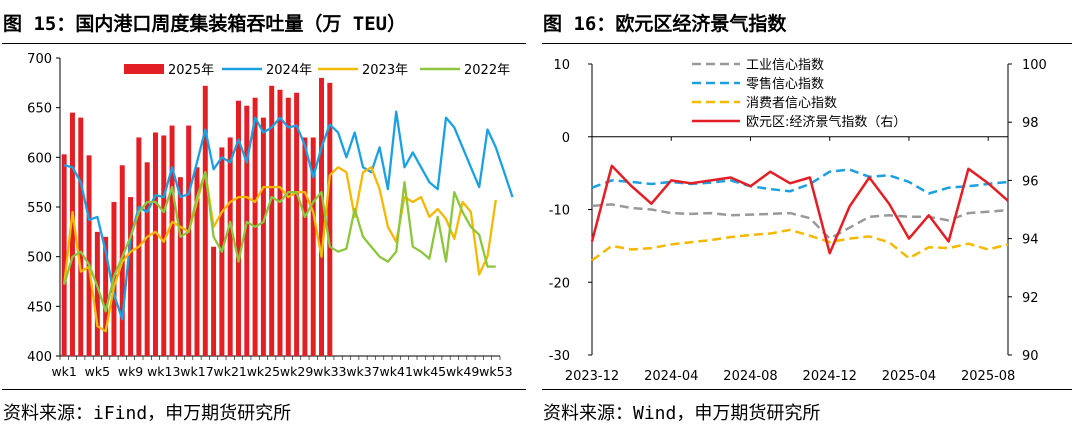  What do you see at coordinates (39, 109) in the screenshot?
I see `y-tick-label: 650` at bounding box center [39, 109].